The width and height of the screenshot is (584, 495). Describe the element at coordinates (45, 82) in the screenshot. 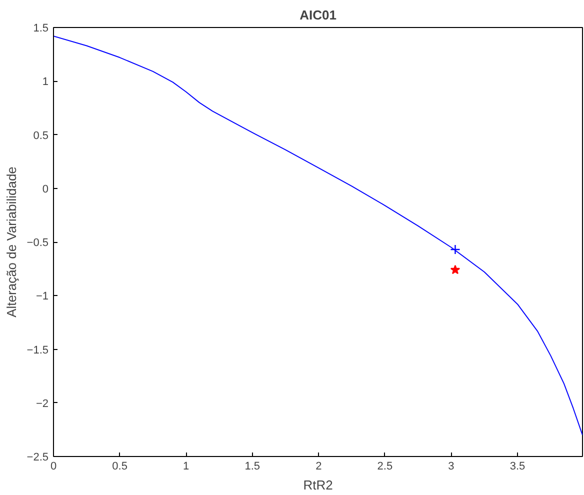

I see `y-tick-label: 1` at that location.